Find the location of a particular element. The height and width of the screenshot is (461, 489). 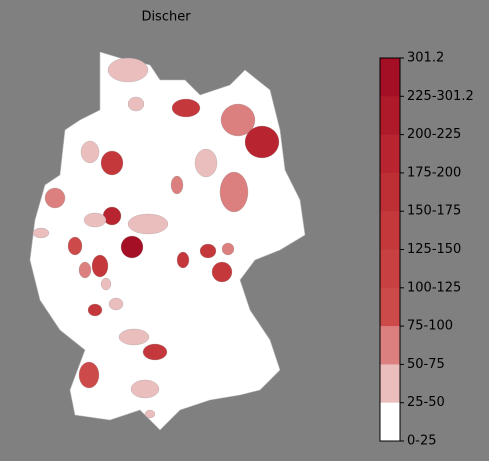

colorbar-label: 175-200 is located at coordinates (434, 172).